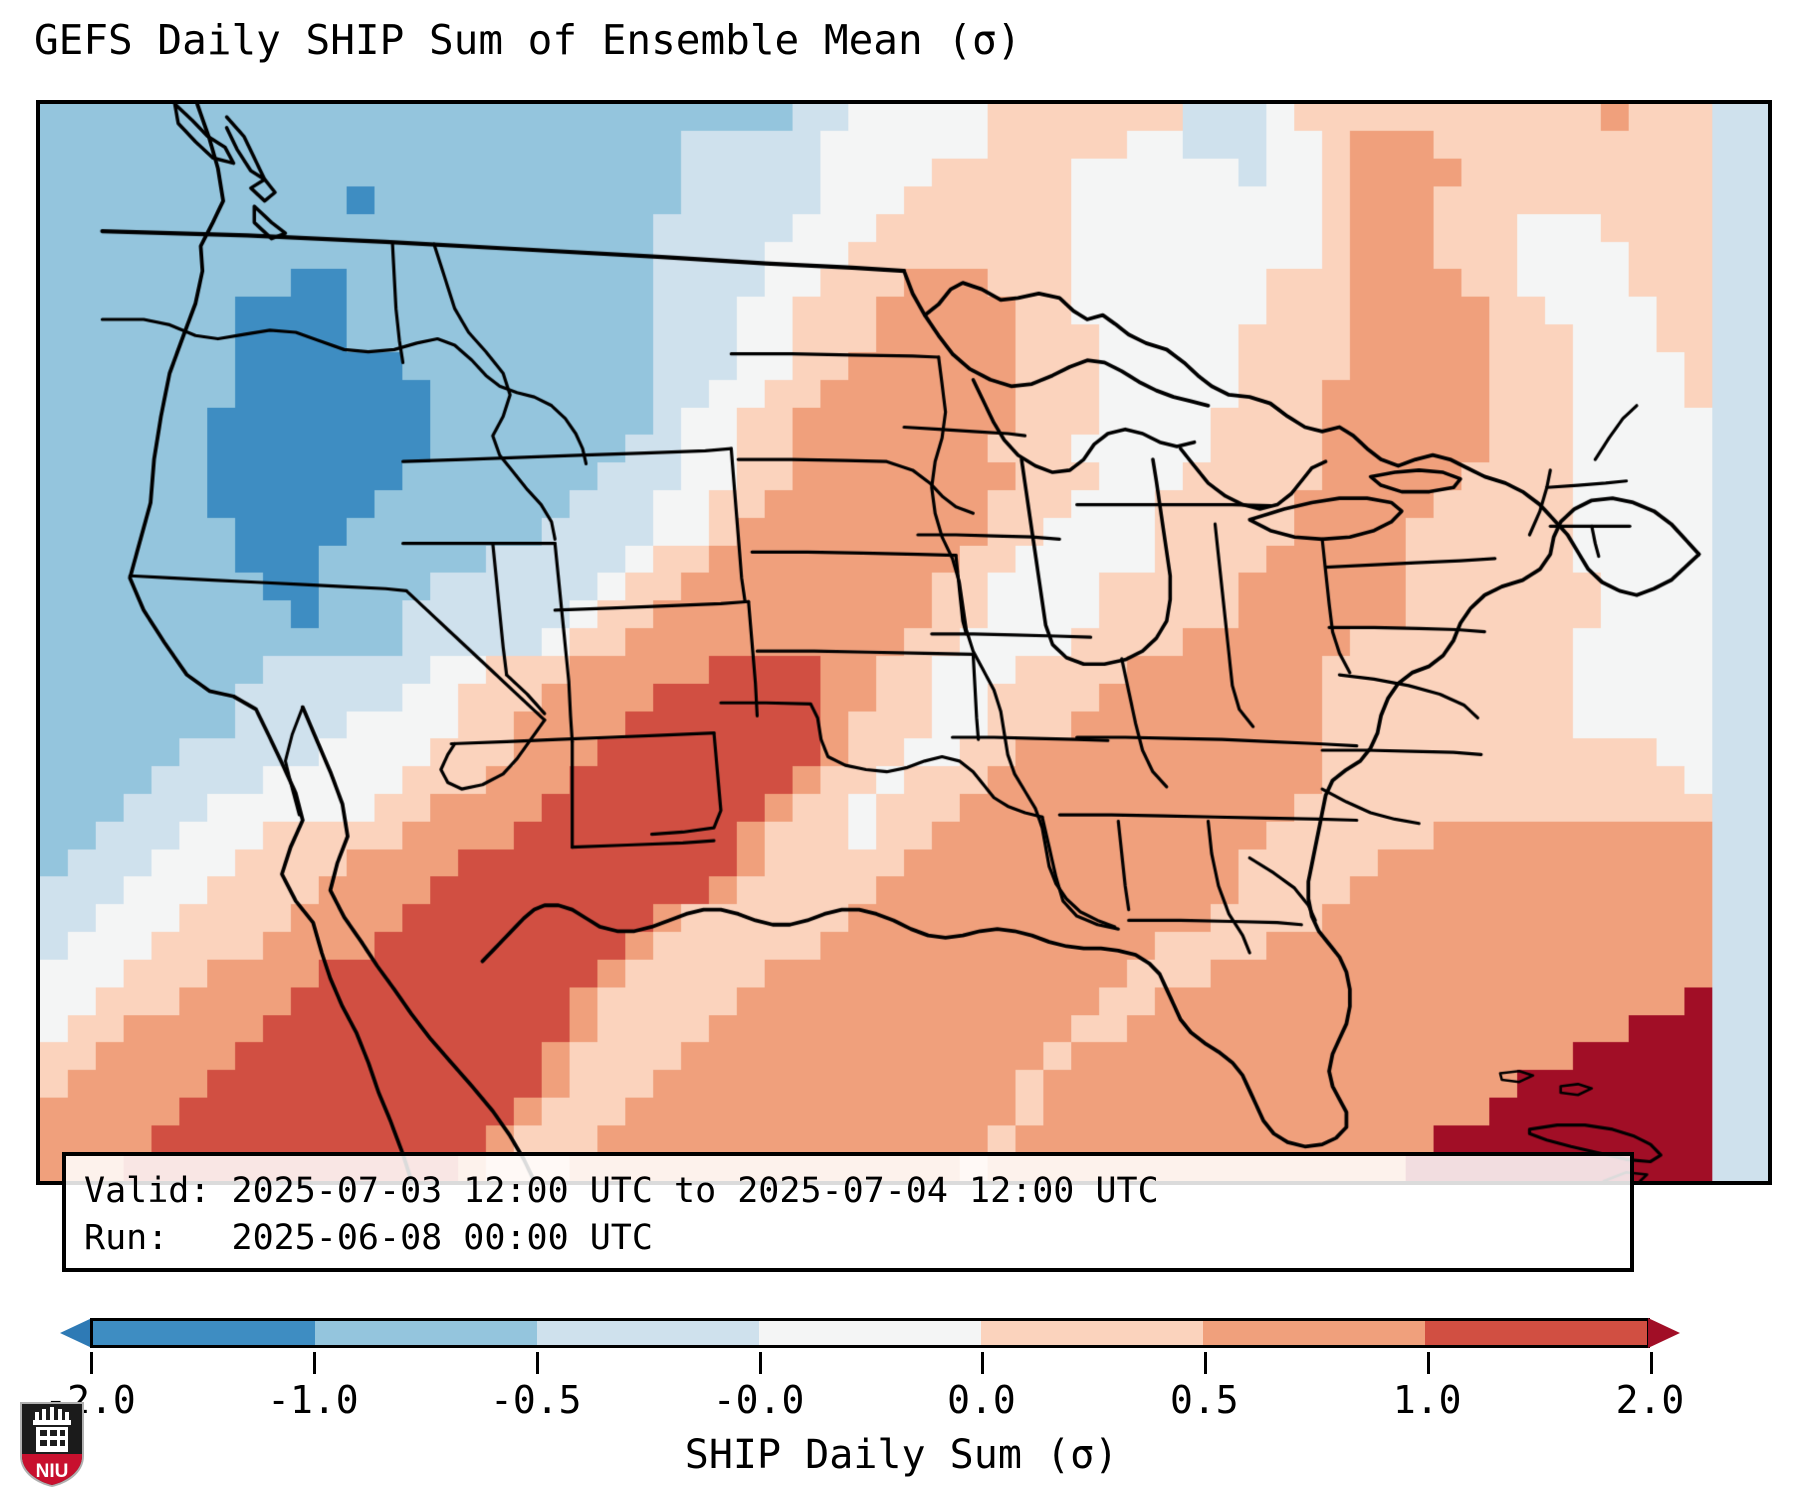 This screenshot has width=1803, height=1506. I want to click on colorbar-tick-label-4: 0.0, so click(981, 1400).